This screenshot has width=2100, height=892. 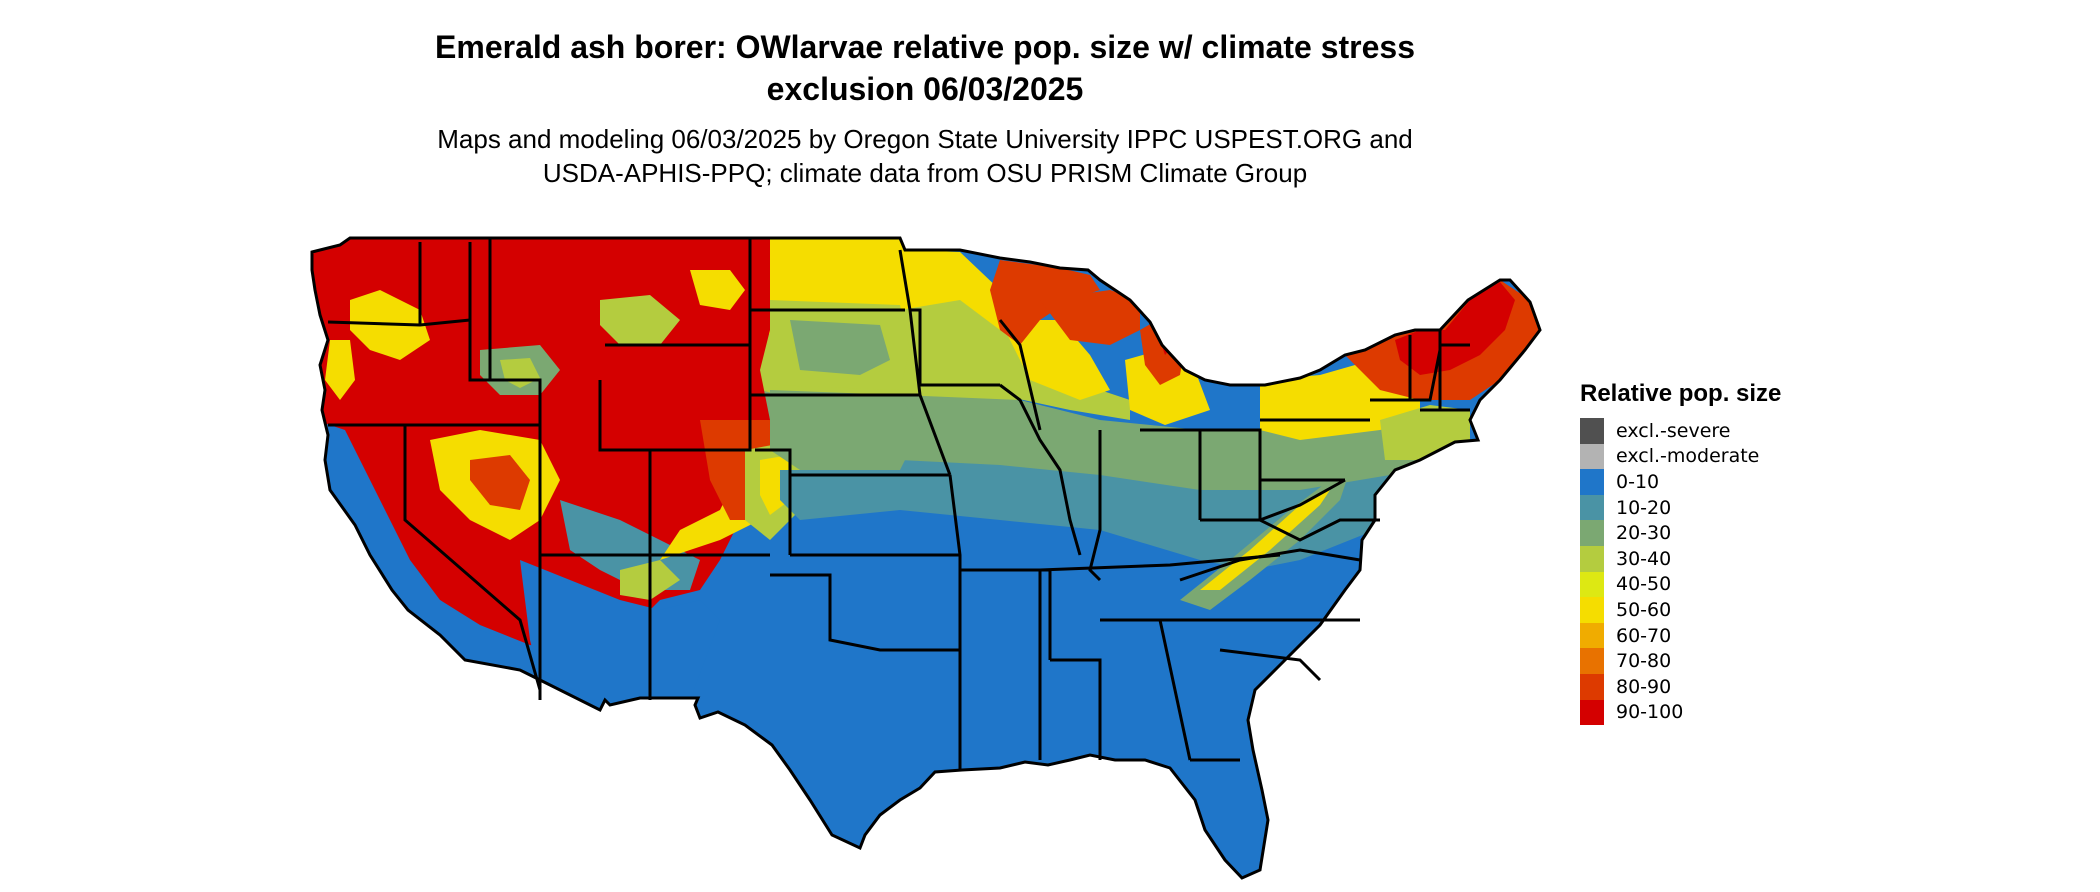 What do you see at coordinates (1644, 558) in the screenshot?
I see `legend-label: 30-40` at bounding box center [1644, 558].